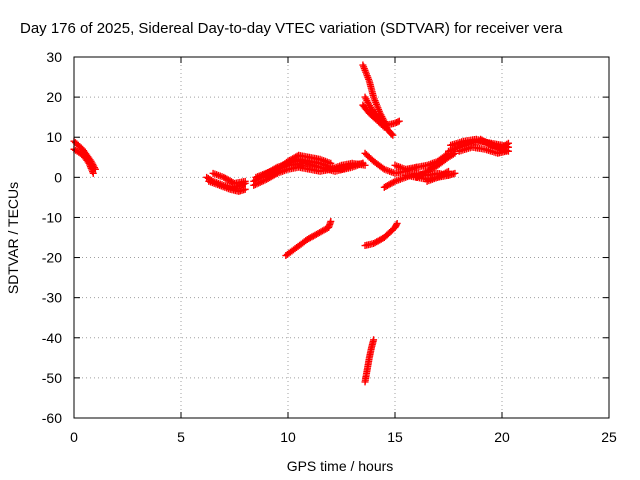 The width and height of the screenshot is (640, 480). What do you see at coordinates (52, 298) in the screenshot?
I see `y-tick-label: -30` at bounding box center [52, 298].